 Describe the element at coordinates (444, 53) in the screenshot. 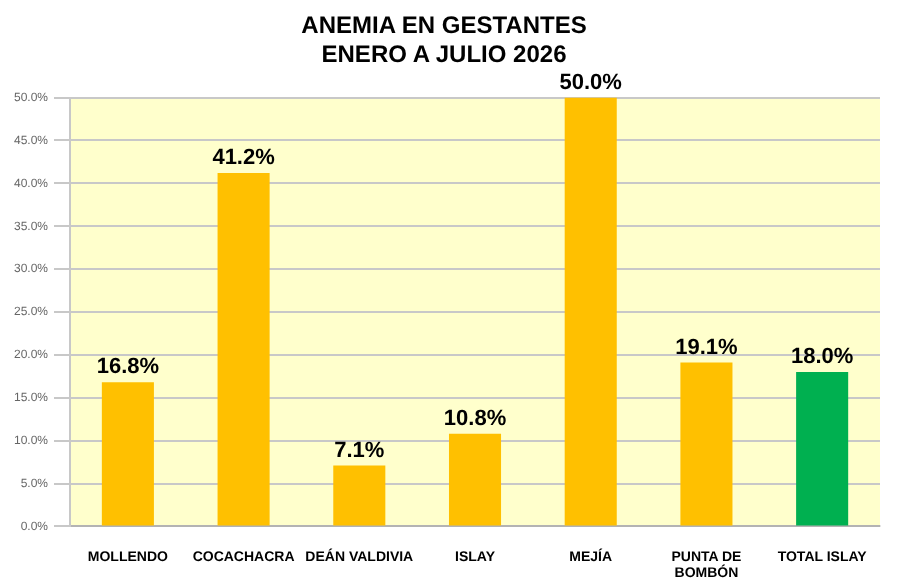

I see `chart-subtitle: ENERO A JULIO 2026` at that location.